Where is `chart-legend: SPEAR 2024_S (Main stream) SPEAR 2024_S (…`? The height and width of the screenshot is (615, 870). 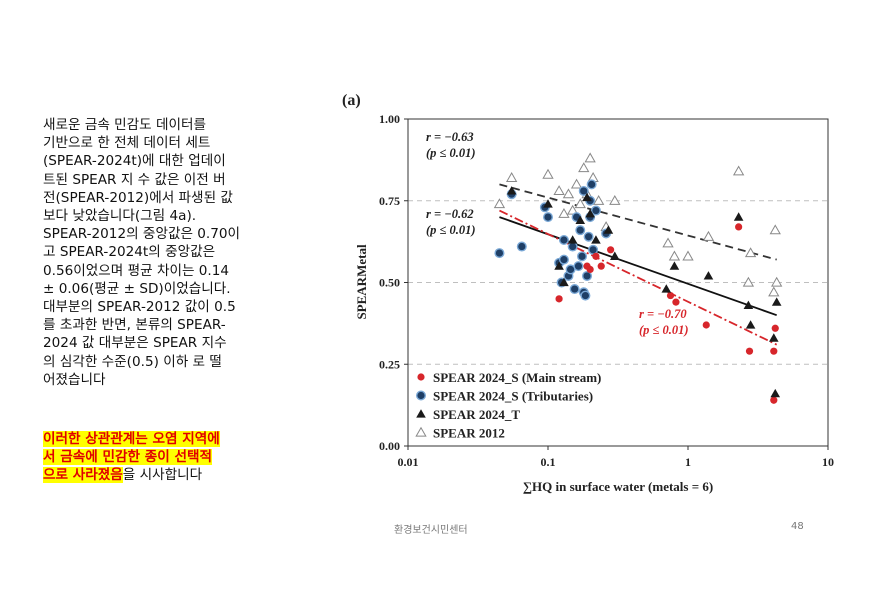
chart-legend: SPEAR 2024_S (Main stream) SPEAR 2024_S (… is located at coordinates (508, 405).